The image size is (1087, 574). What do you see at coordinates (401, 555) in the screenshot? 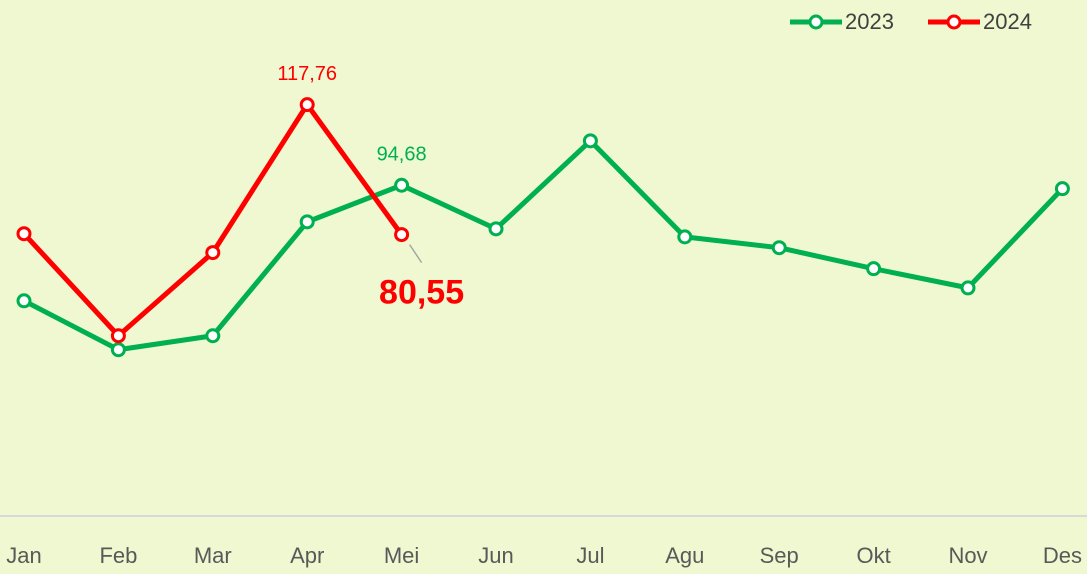
I see `x-tick-label: Mei` at bounding box center [401, 555].